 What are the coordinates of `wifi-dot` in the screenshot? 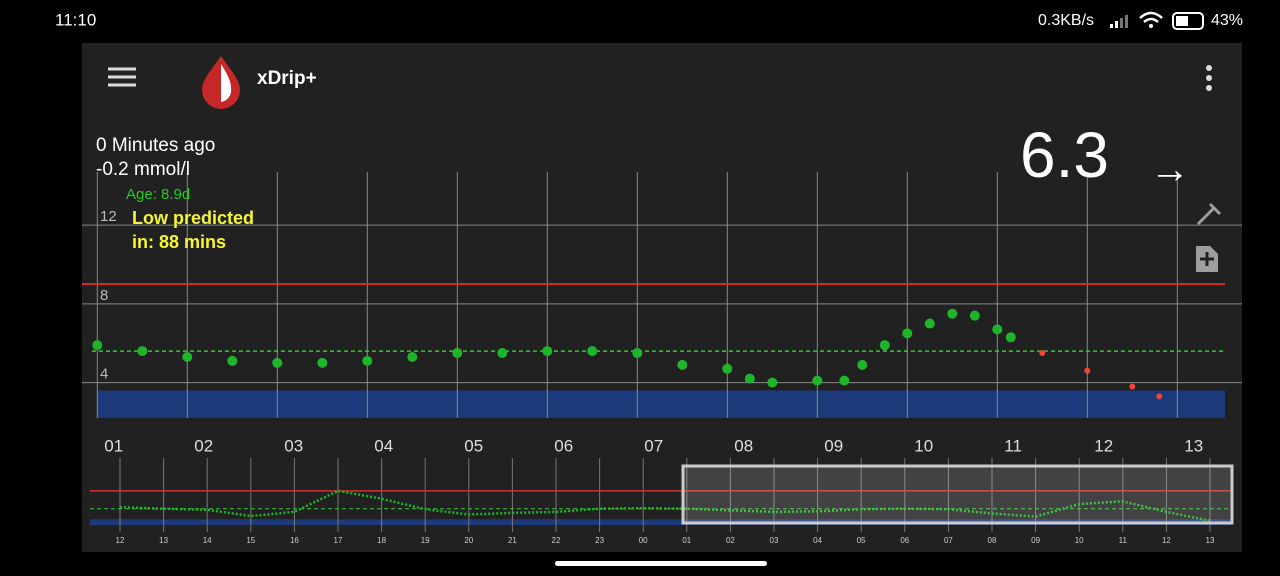 It's located at (1151, 26).